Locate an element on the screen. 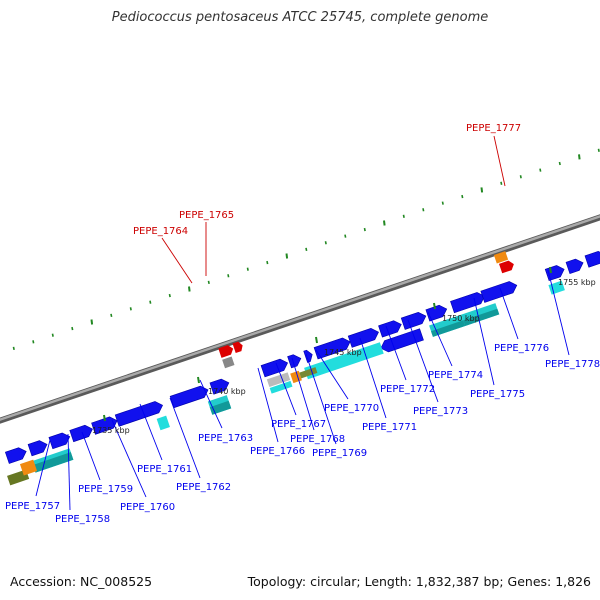 The image size is (600, 600). gene-label: PEPE_1767 is located at coordinates (298, 424).